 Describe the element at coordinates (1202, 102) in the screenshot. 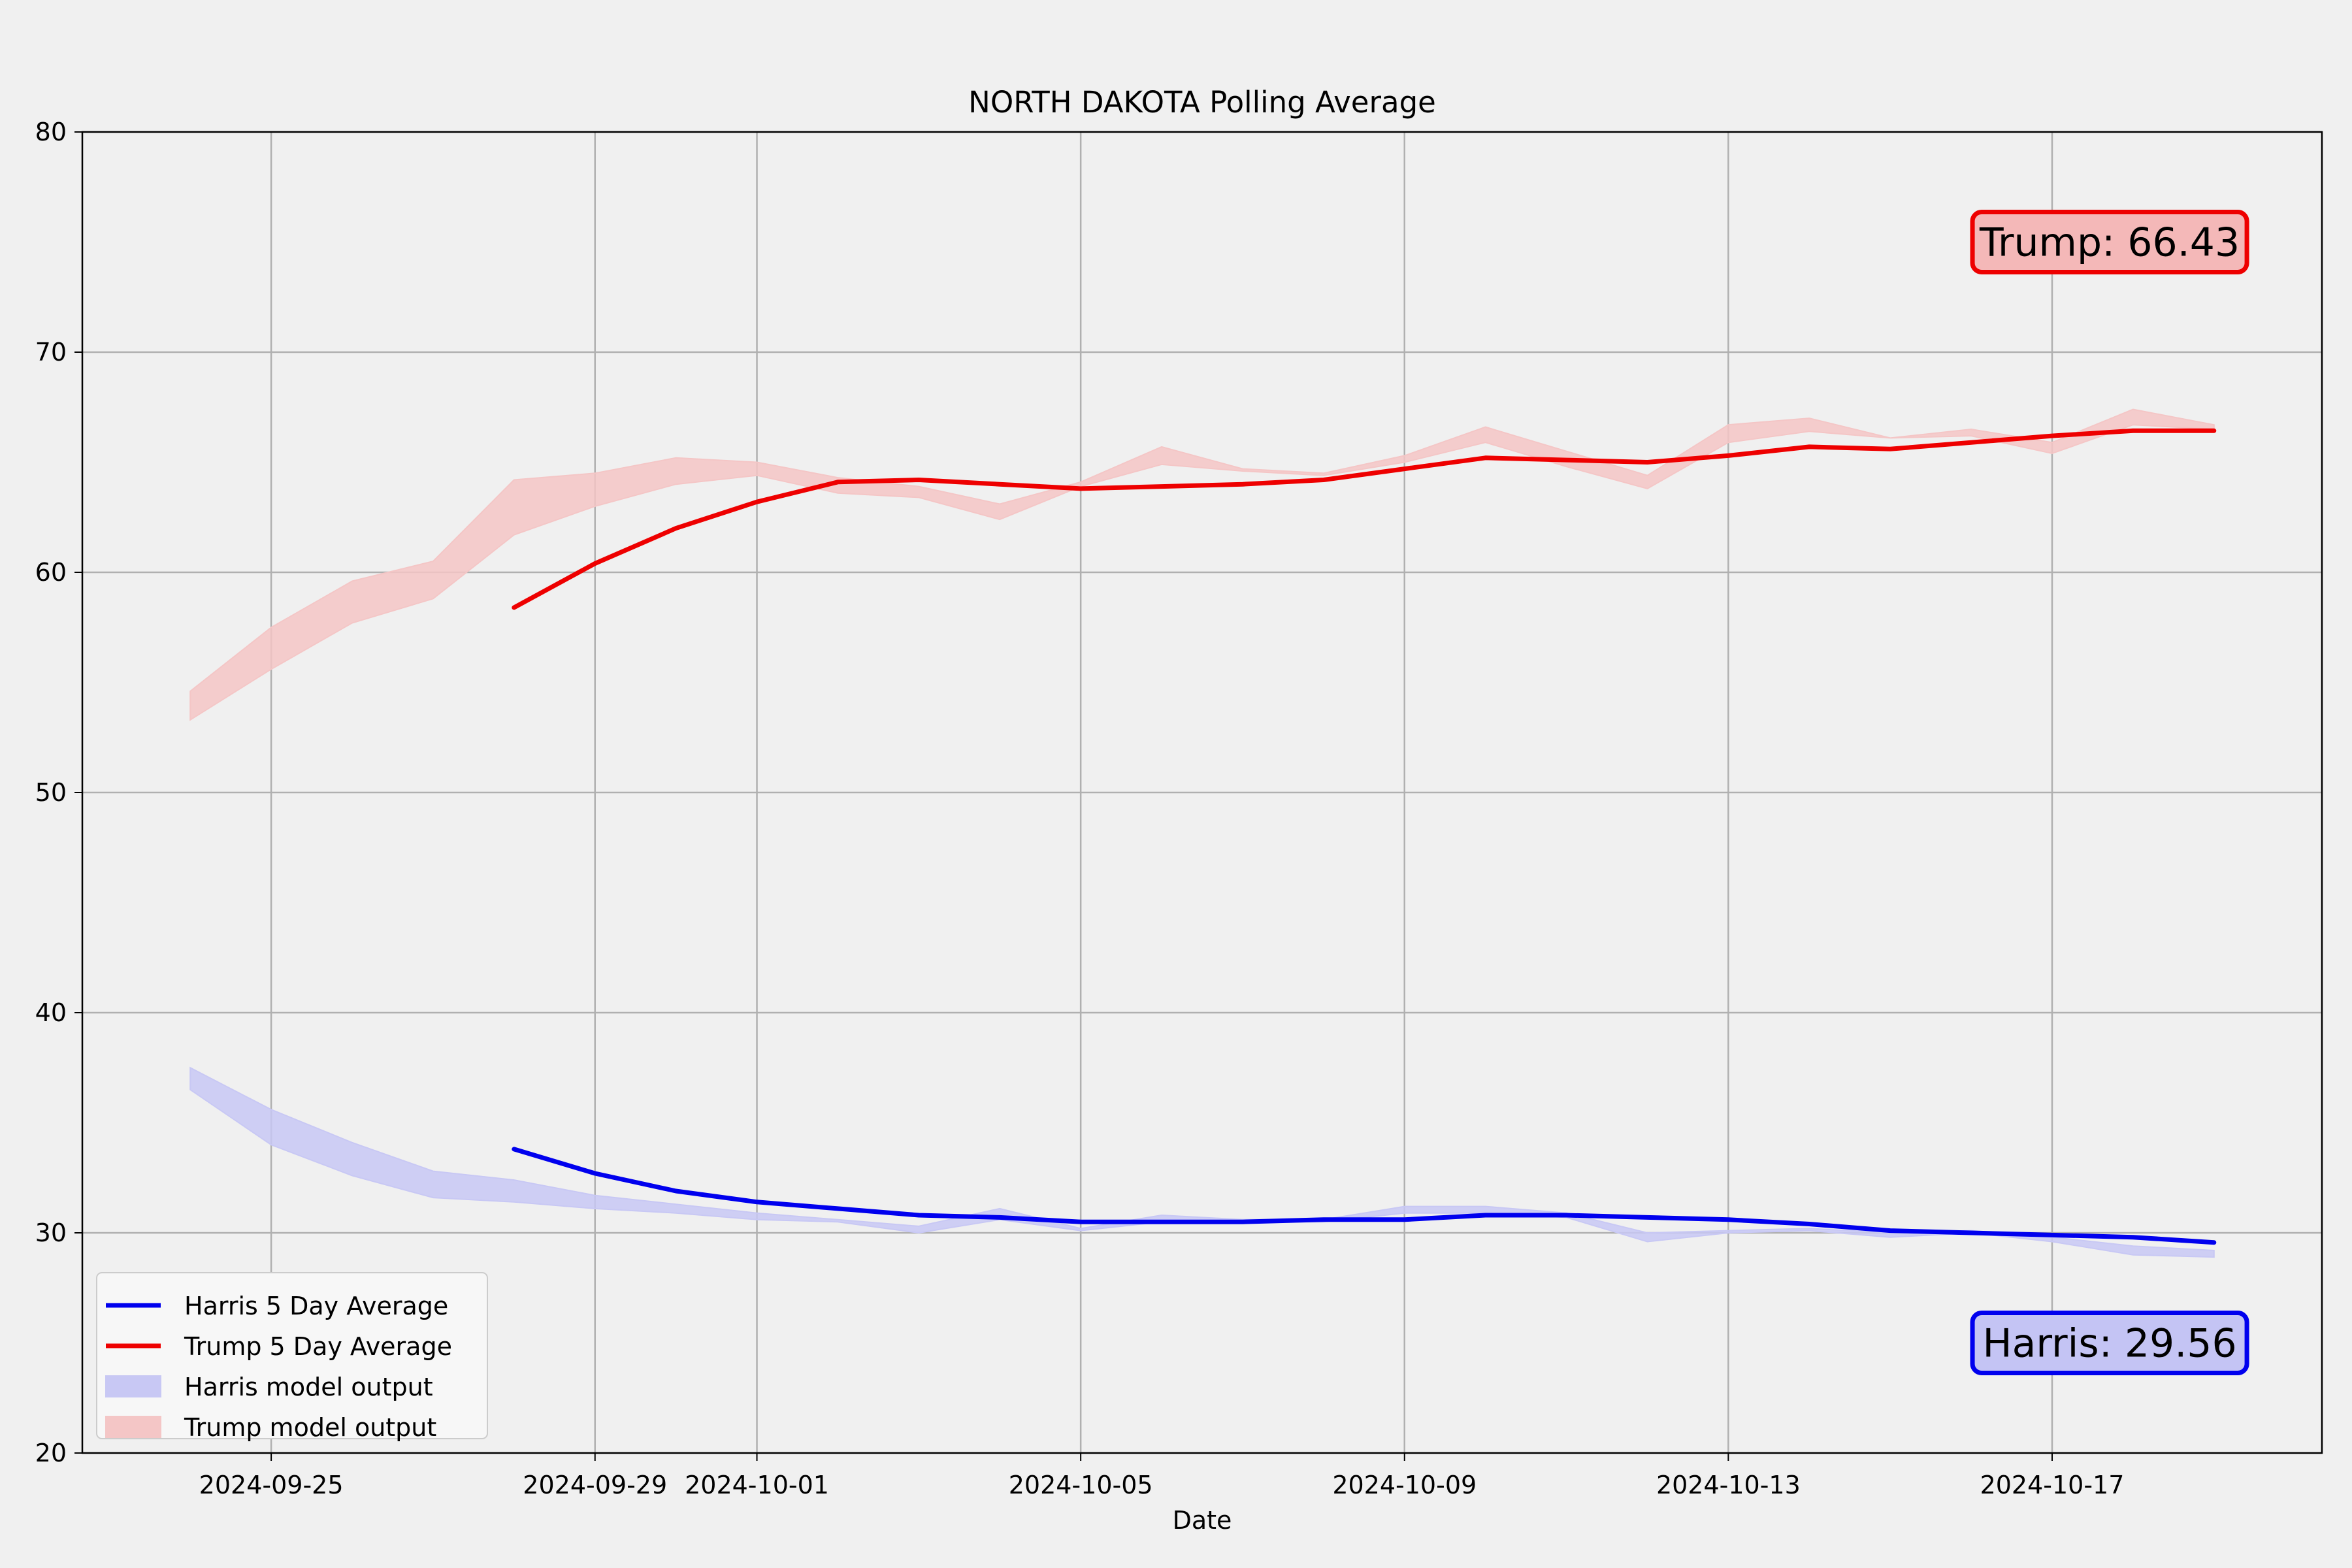

I see `chart-title: NORTH DAKOTA Polling Average` at that location.